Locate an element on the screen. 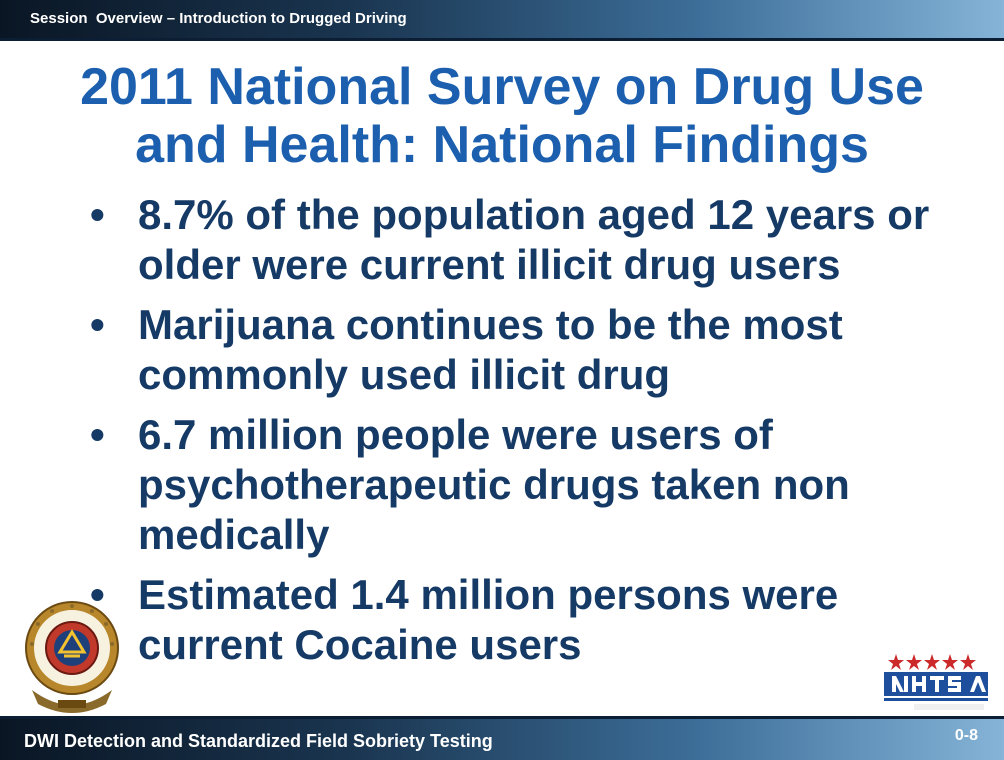 The width and height of the screenshot is (1004, 760). iacp-seal-icon is located at coordinates (72, 657).